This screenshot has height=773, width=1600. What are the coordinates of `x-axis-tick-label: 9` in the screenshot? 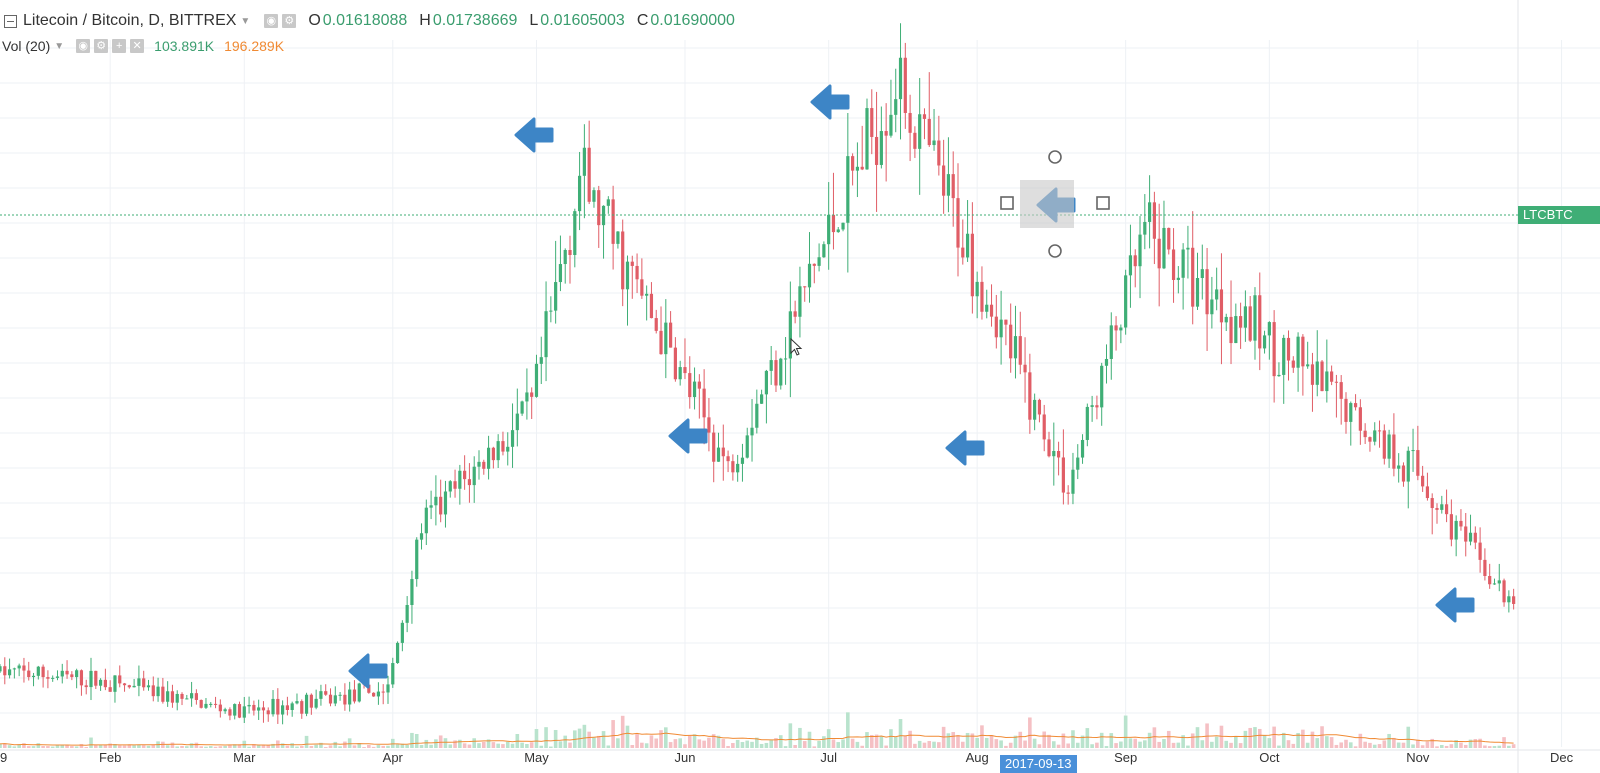 It's located at (3, 757).